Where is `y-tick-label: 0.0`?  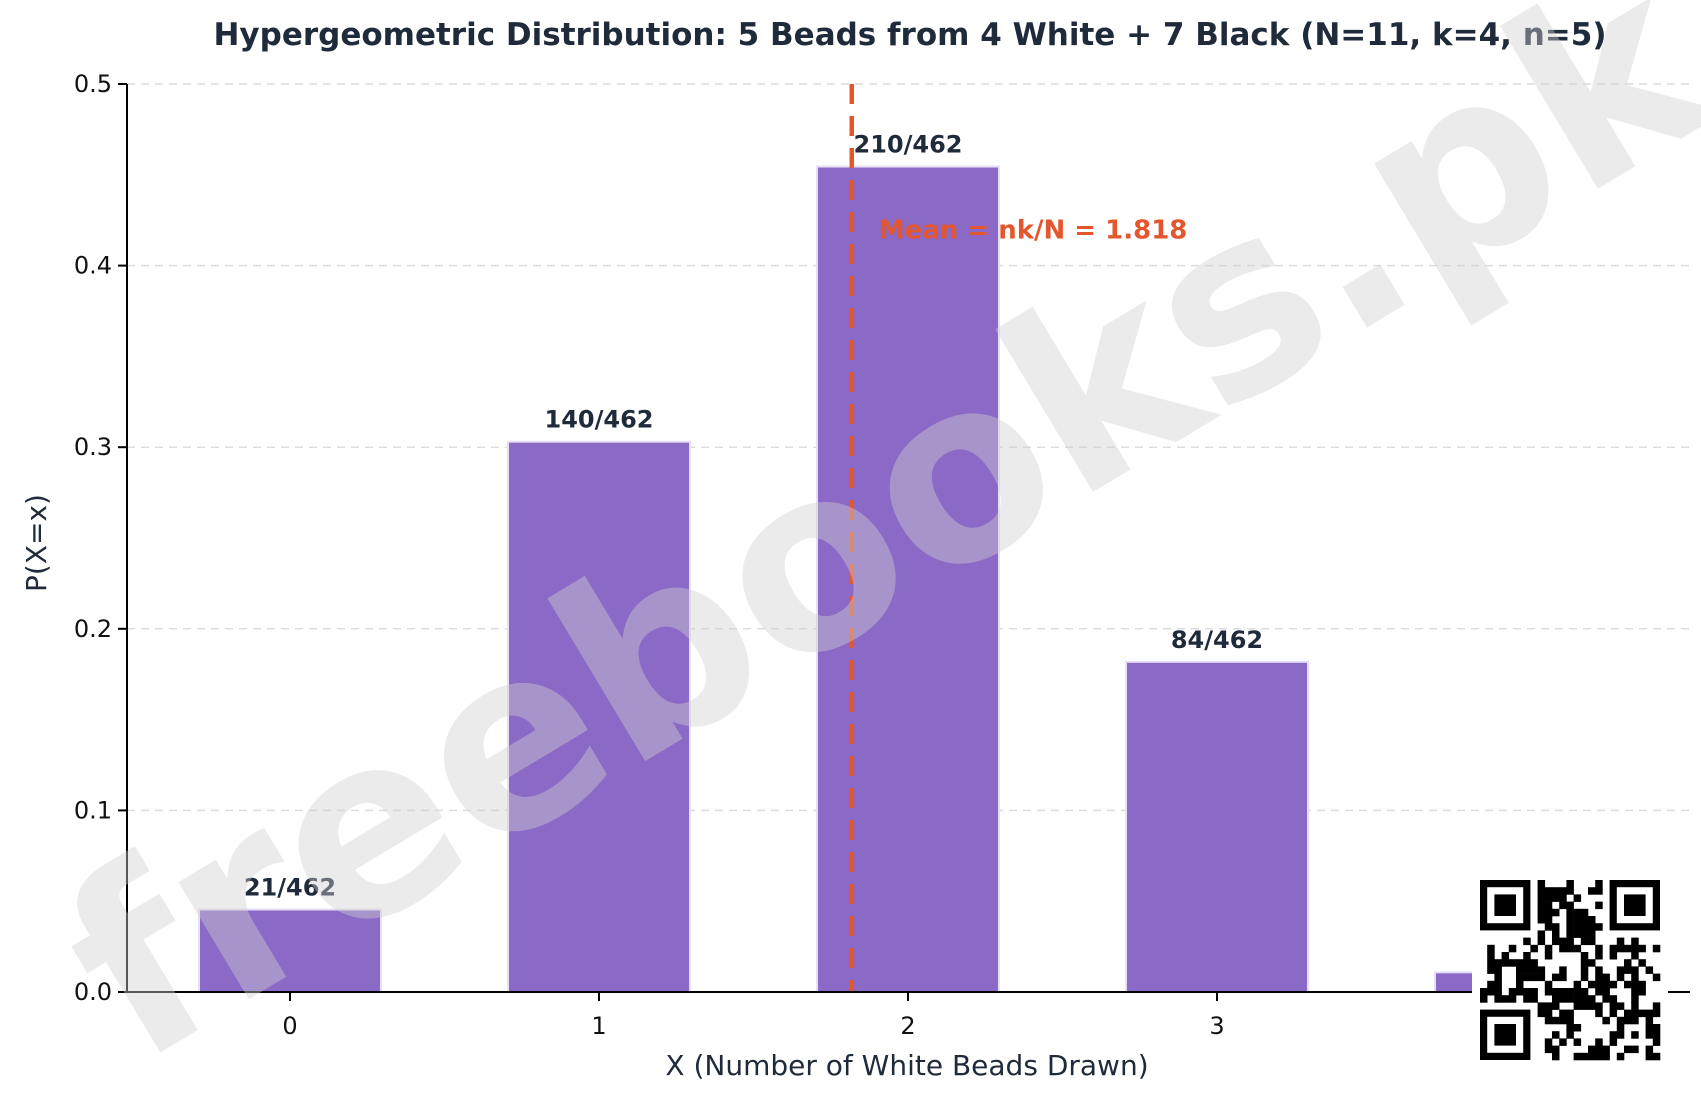
y-tick-label: 0.0 is located at coordinates (93, 992).